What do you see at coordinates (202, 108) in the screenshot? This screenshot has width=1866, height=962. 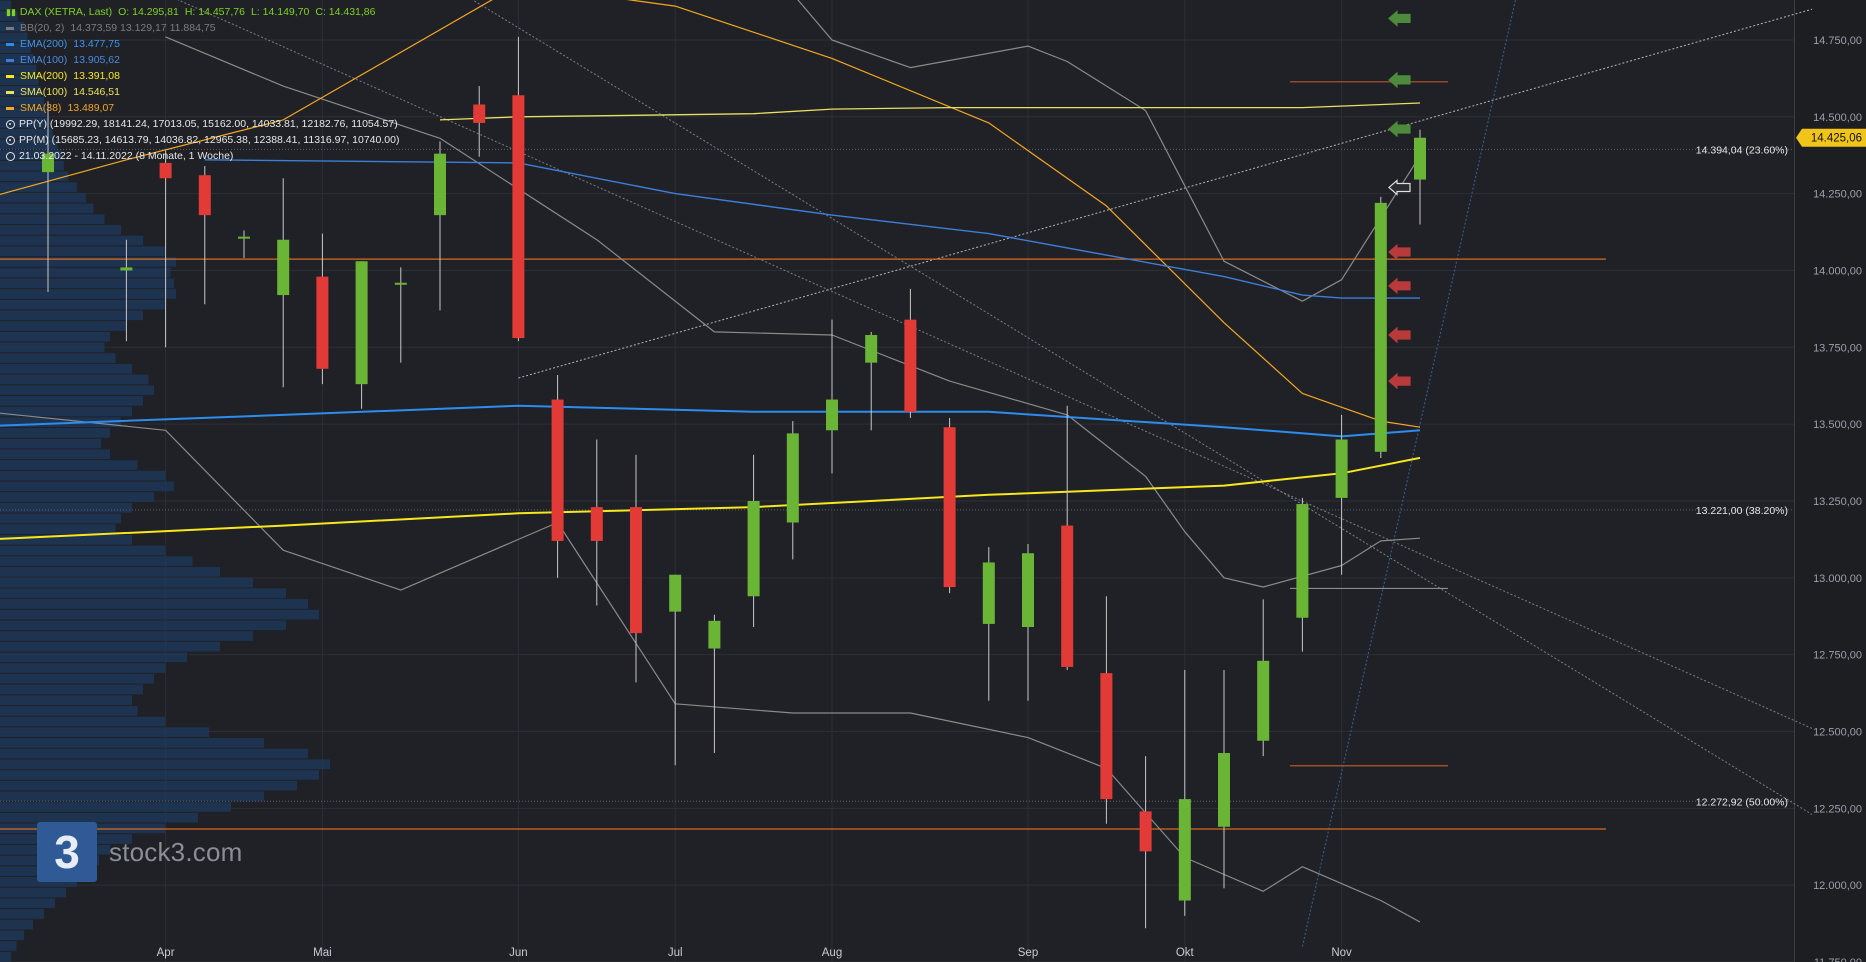 I see `legend-sma38: SMA(38) 13.489,07` at bounding box center [202, 108].